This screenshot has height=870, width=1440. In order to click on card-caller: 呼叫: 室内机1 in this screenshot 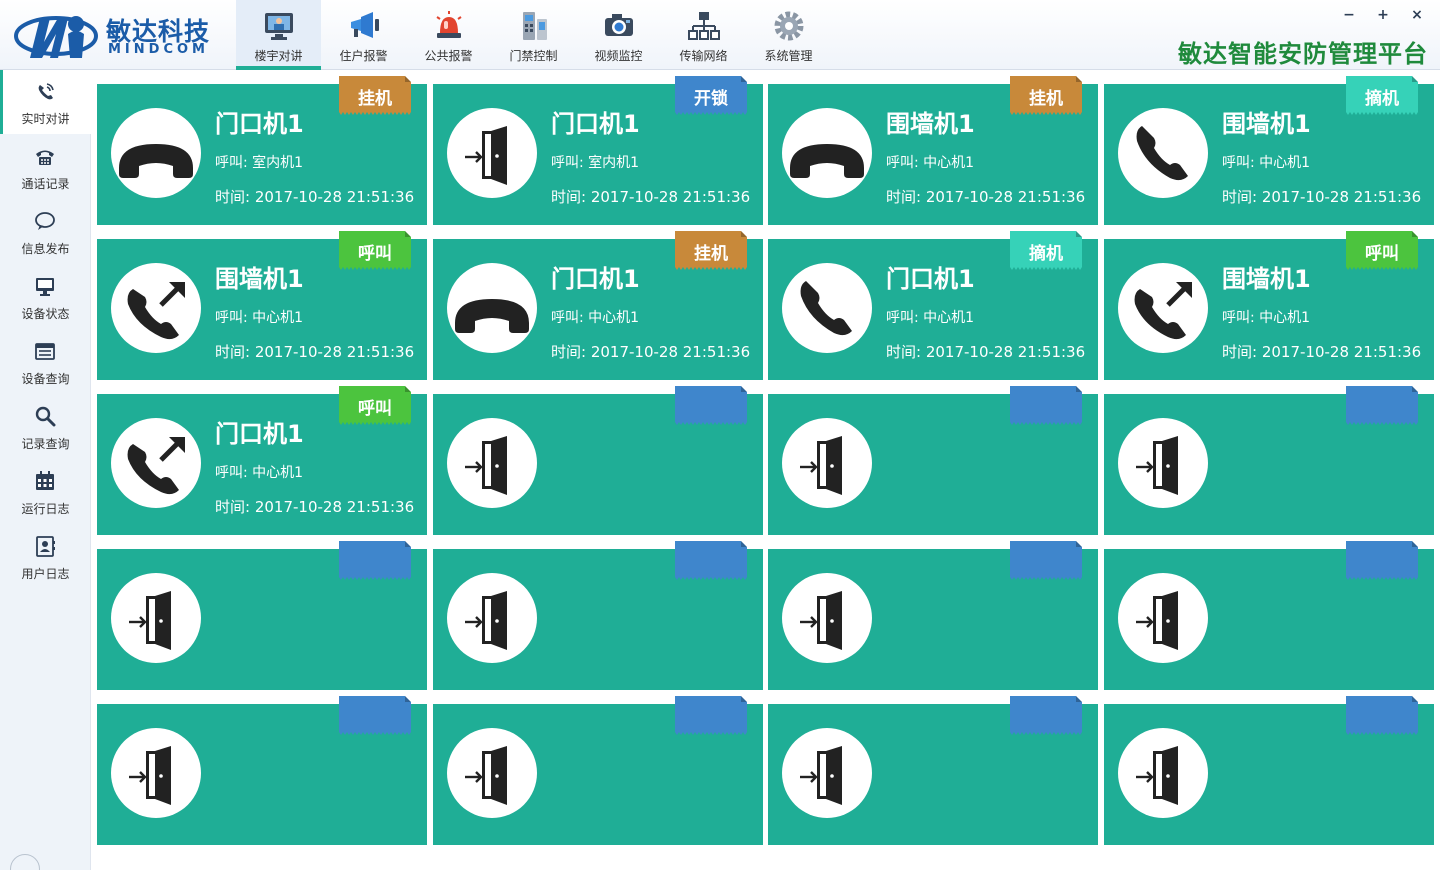, I will do `click(259, 163)`.